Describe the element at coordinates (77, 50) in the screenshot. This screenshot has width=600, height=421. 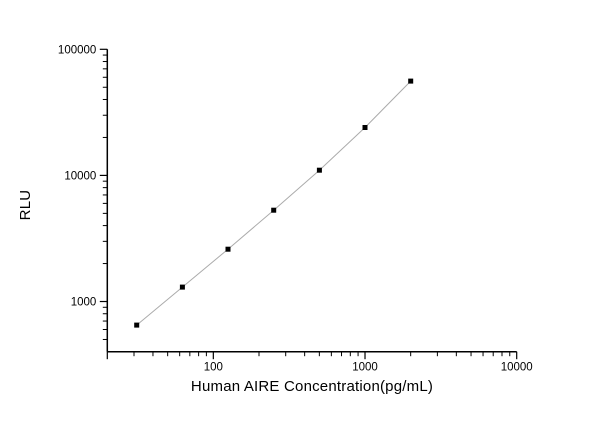
I see `y-axis-tick-label: 100000` at that location.